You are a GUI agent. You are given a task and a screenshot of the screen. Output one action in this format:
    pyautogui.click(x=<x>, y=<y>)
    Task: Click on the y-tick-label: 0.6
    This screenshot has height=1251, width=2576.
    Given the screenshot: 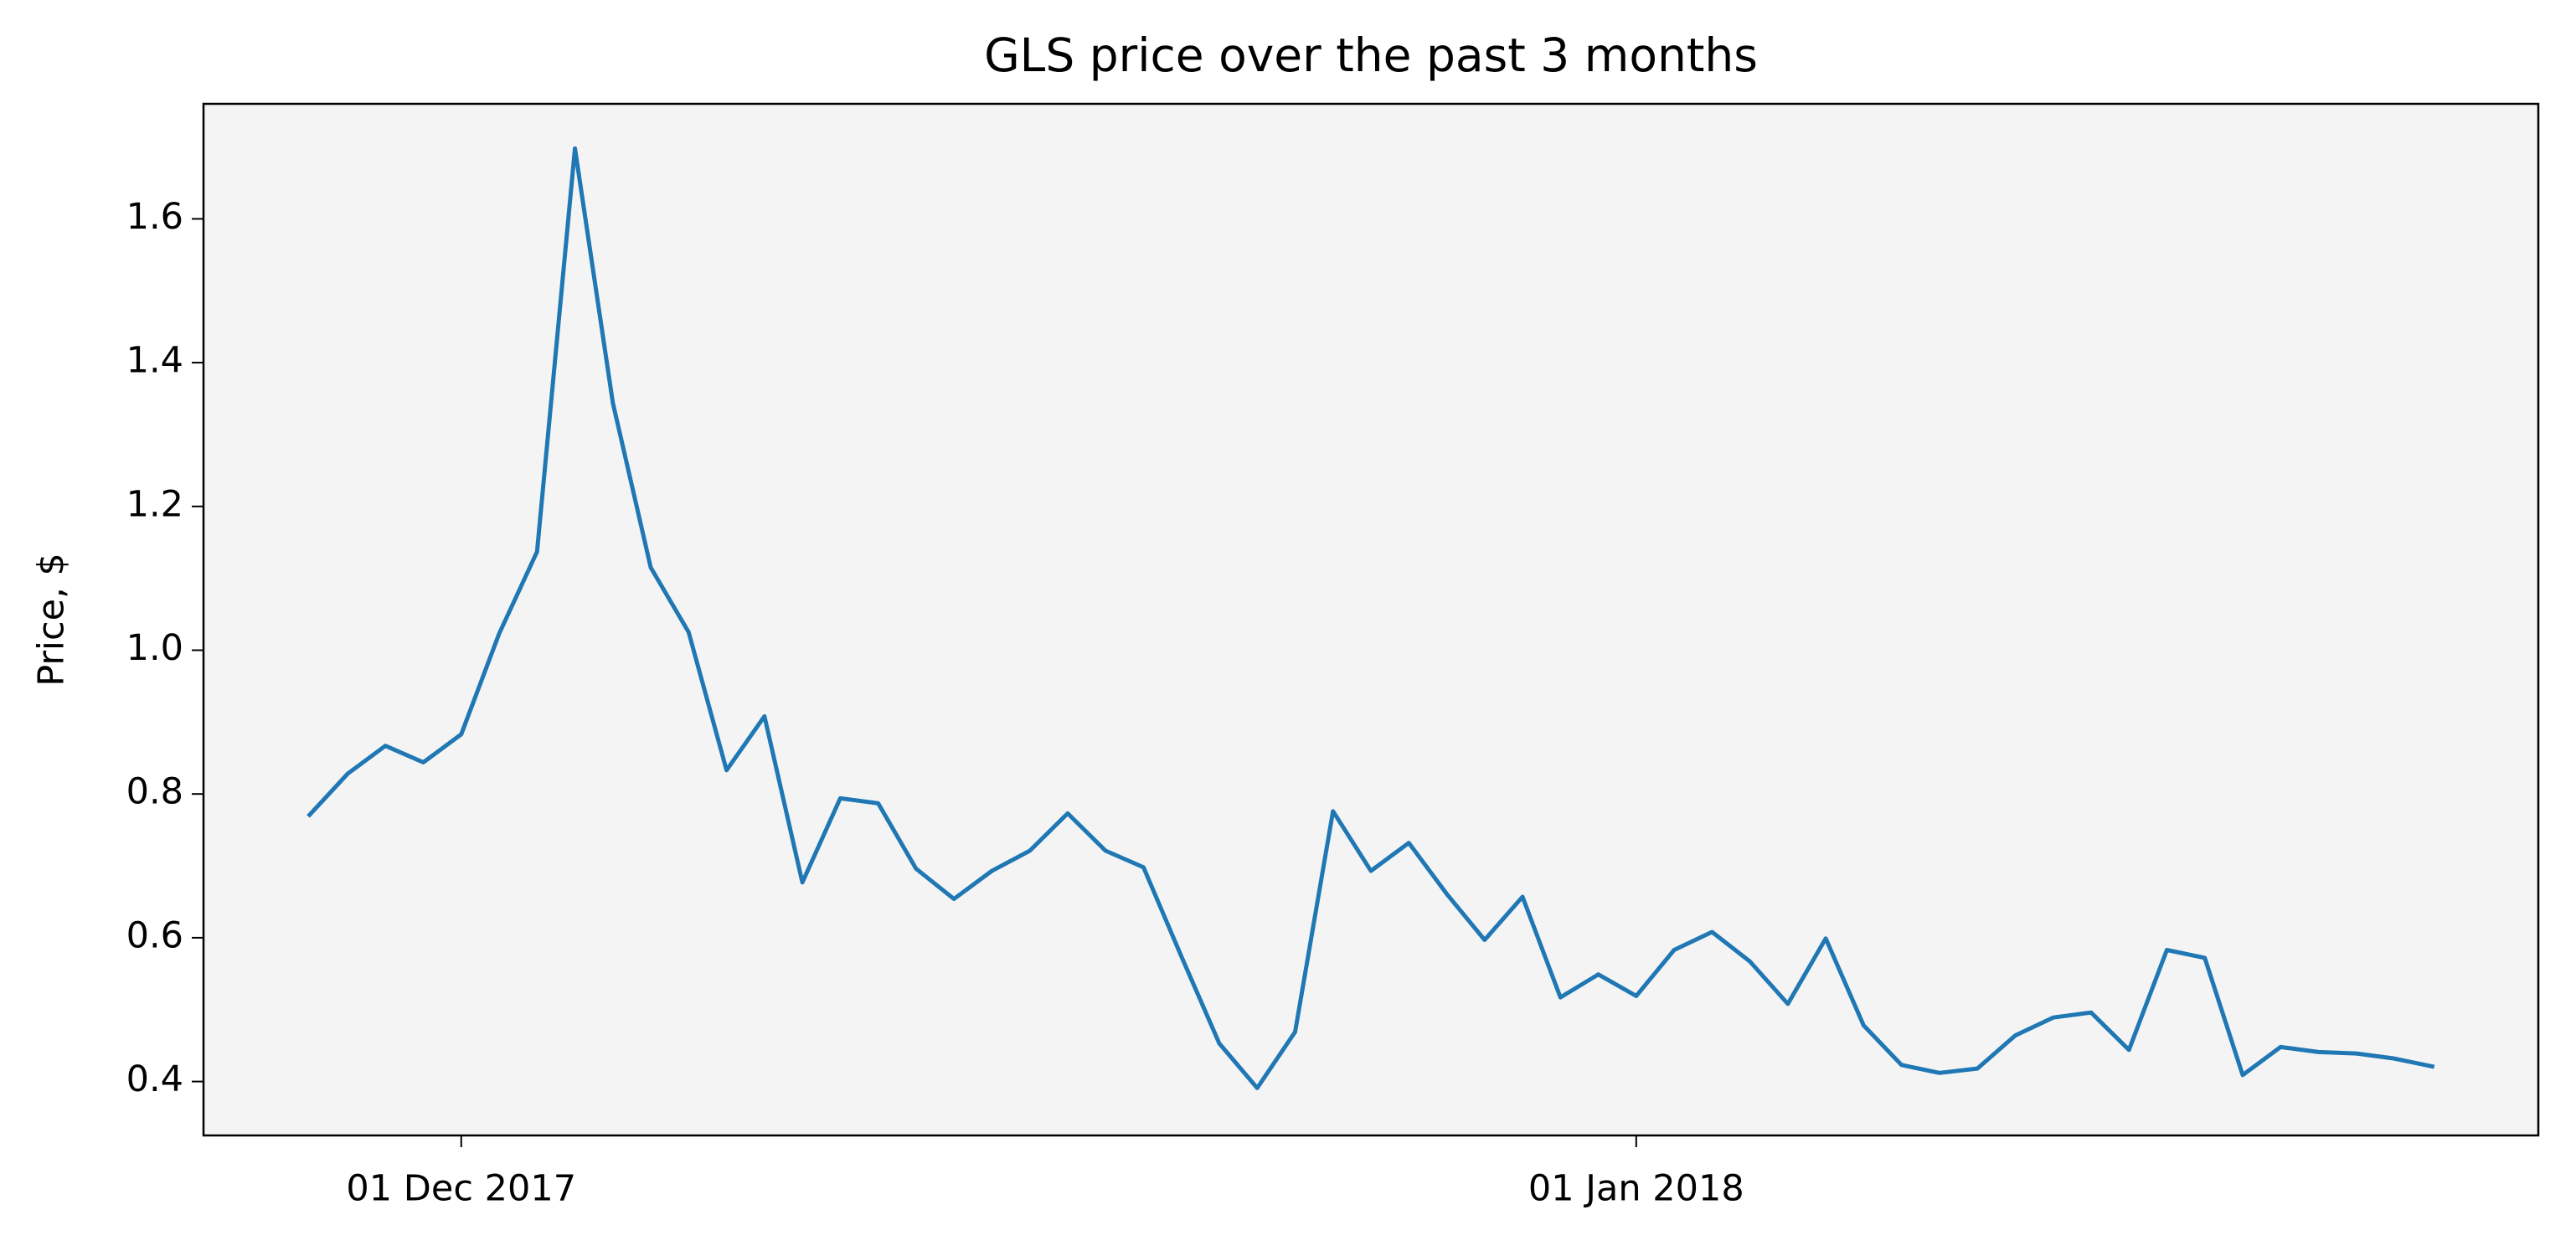 What is the action you would take?
    pyautogui.click(x=154, y=935)
    